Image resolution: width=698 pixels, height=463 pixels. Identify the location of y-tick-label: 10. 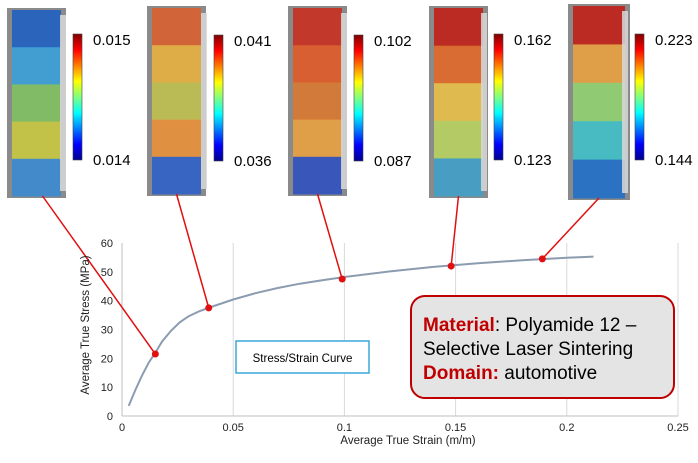
(107, 388).